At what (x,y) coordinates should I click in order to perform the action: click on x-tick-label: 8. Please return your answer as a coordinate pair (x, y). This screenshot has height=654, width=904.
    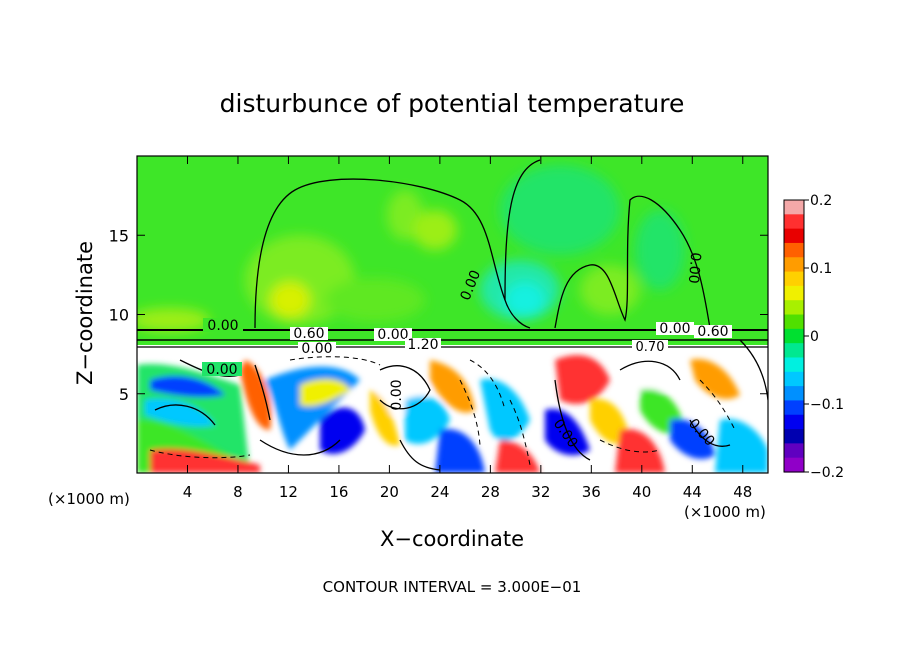
    Looking at the image, I should click on (238, 492).